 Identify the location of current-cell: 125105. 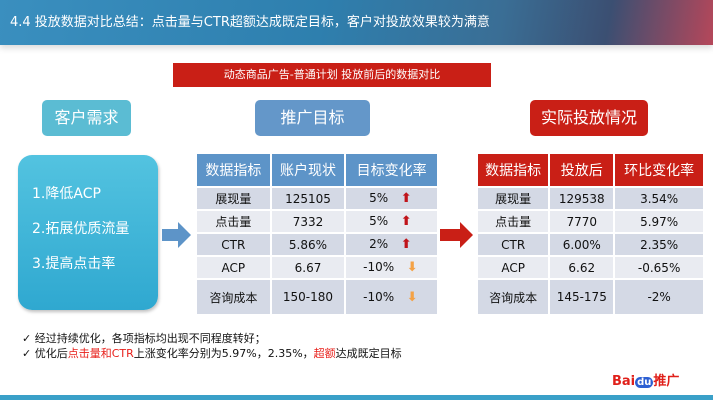
(308, 198).